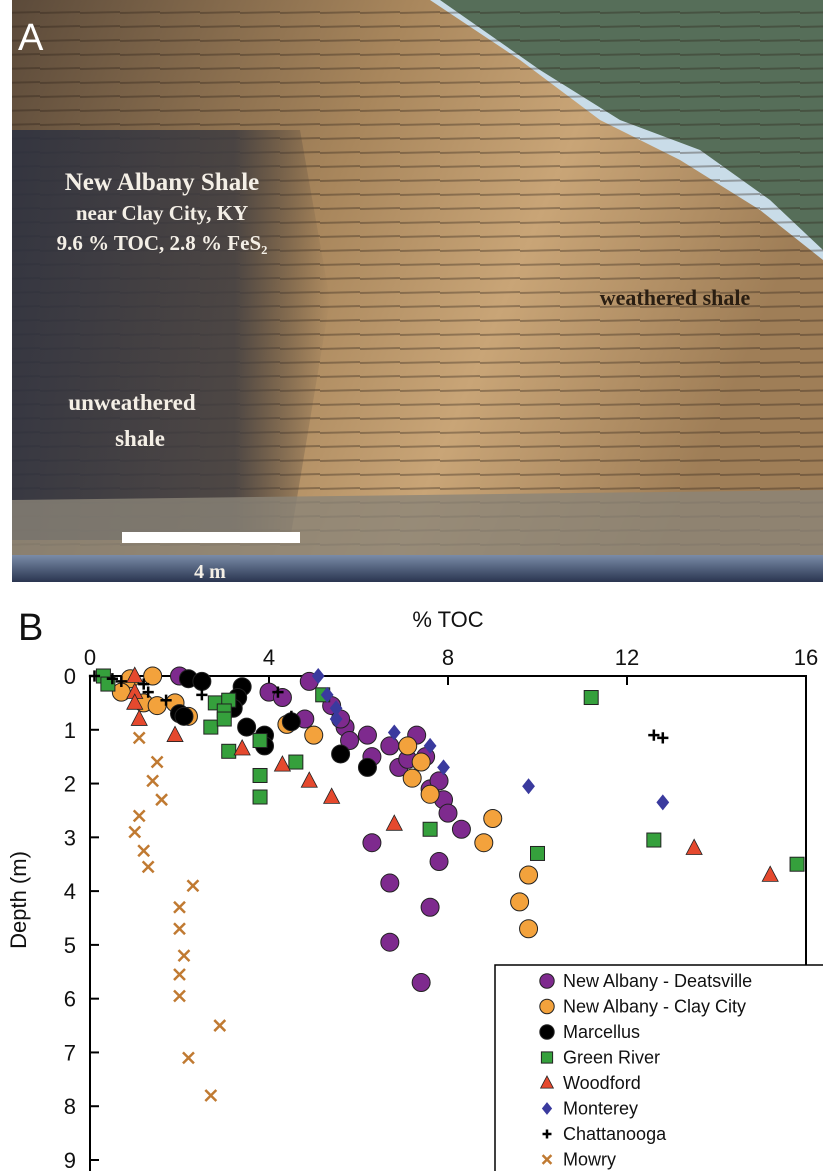 The image size is (823, 1171). Describe the element at coordinates (70, 945) in the screenshot. I see `y-tick-label: 5` at that location.